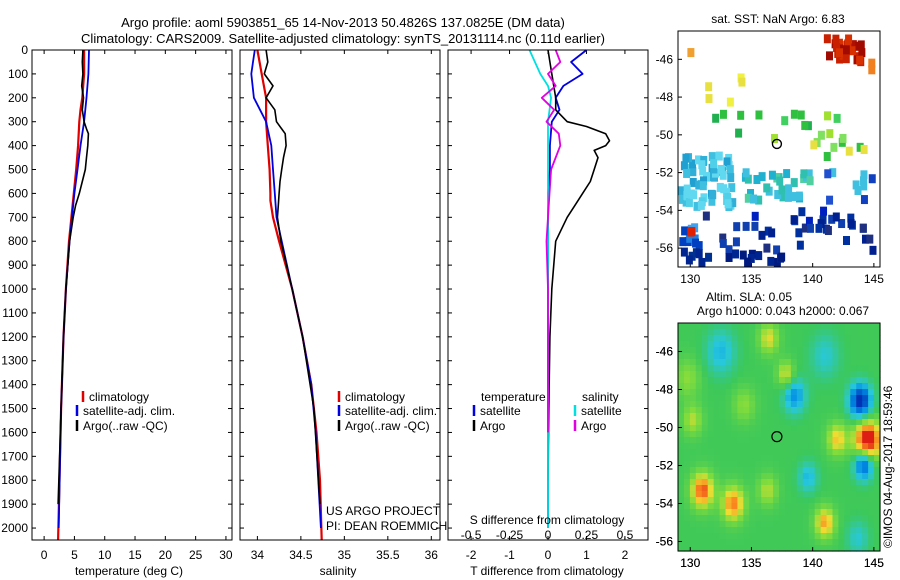 The image size is (900, 580). I want to click on sla-map-xtick-label: 130, so click(690, 563).